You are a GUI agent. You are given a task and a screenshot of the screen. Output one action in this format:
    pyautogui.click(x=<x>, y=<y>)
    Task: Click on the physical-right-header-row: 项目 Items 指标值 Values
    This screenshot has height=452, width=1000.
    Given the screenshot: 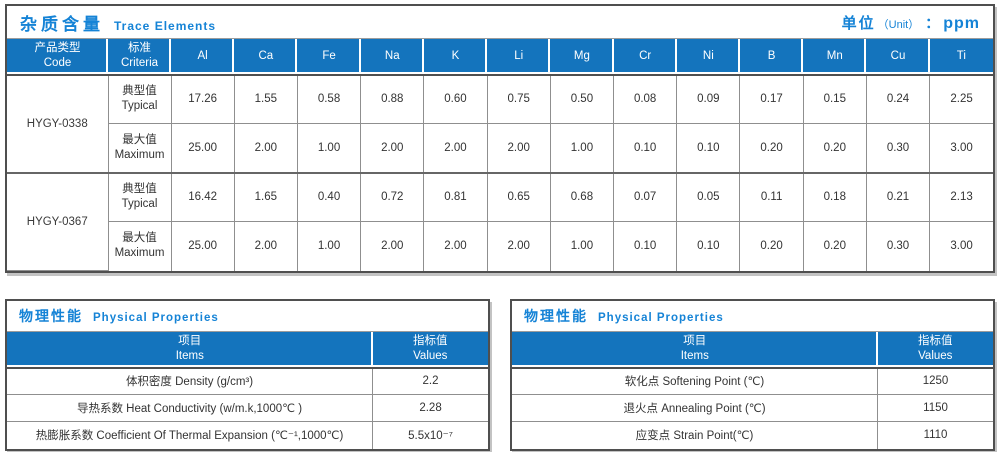 What is the action you would take?
    pyautogui.click(x=752, y=350)
    